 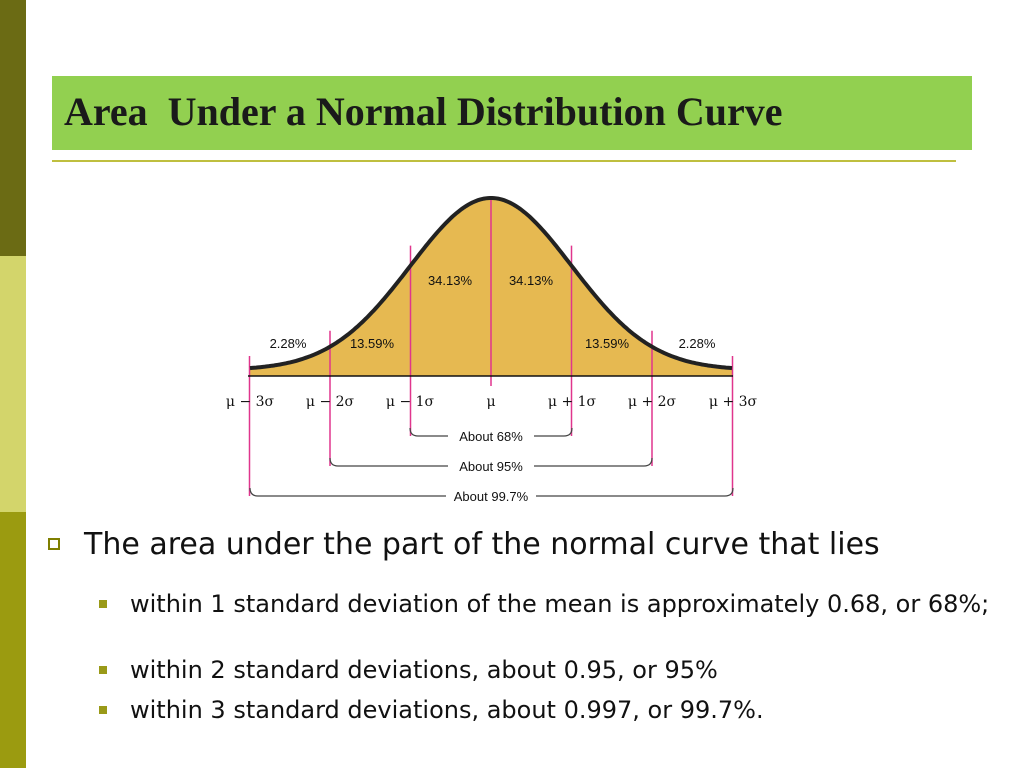 I want to click on title-box: Area Under a Normal Distribution Curve, so click(x=512, y=113).